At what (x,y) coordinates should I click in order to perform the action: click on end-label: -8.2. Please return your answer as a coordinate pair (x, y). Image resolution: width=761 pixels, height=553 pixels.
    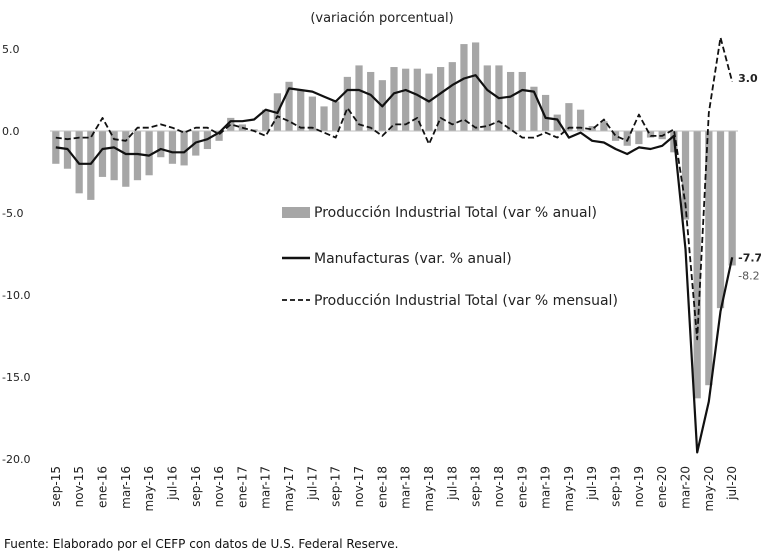
    Looking at the image, I should click on (748, 275).